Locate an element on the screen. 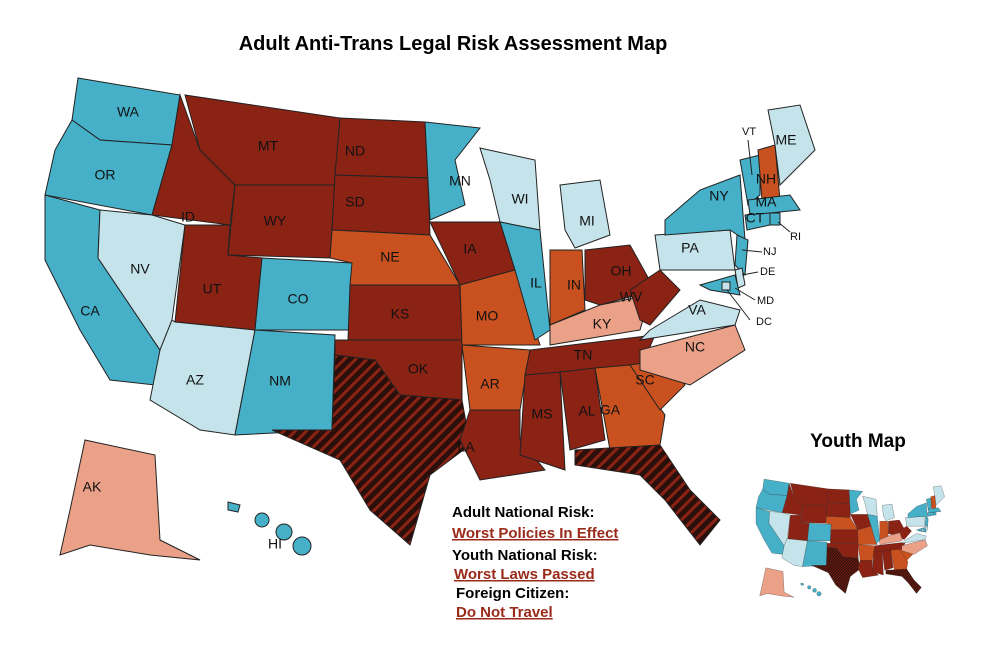 Image resolution: width=1002 pixels, height=655 pixels. state-label: AL is located at coordinates (586, 411).